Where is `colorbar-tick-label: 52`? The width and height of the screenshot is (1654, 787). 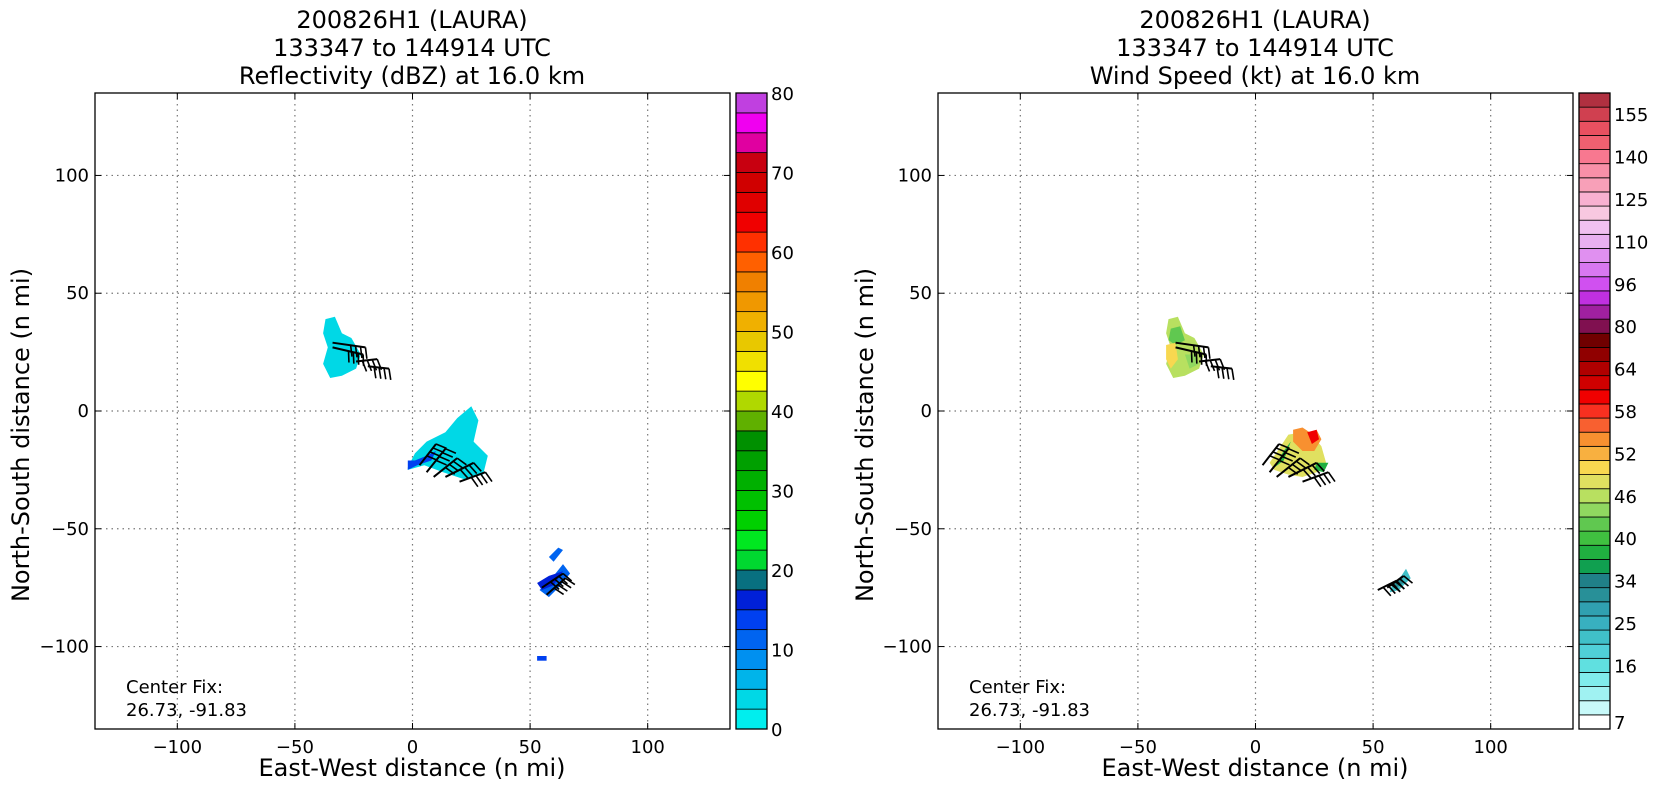
colorbar-tick-label: 52 is located at coordinates (1625, 454).